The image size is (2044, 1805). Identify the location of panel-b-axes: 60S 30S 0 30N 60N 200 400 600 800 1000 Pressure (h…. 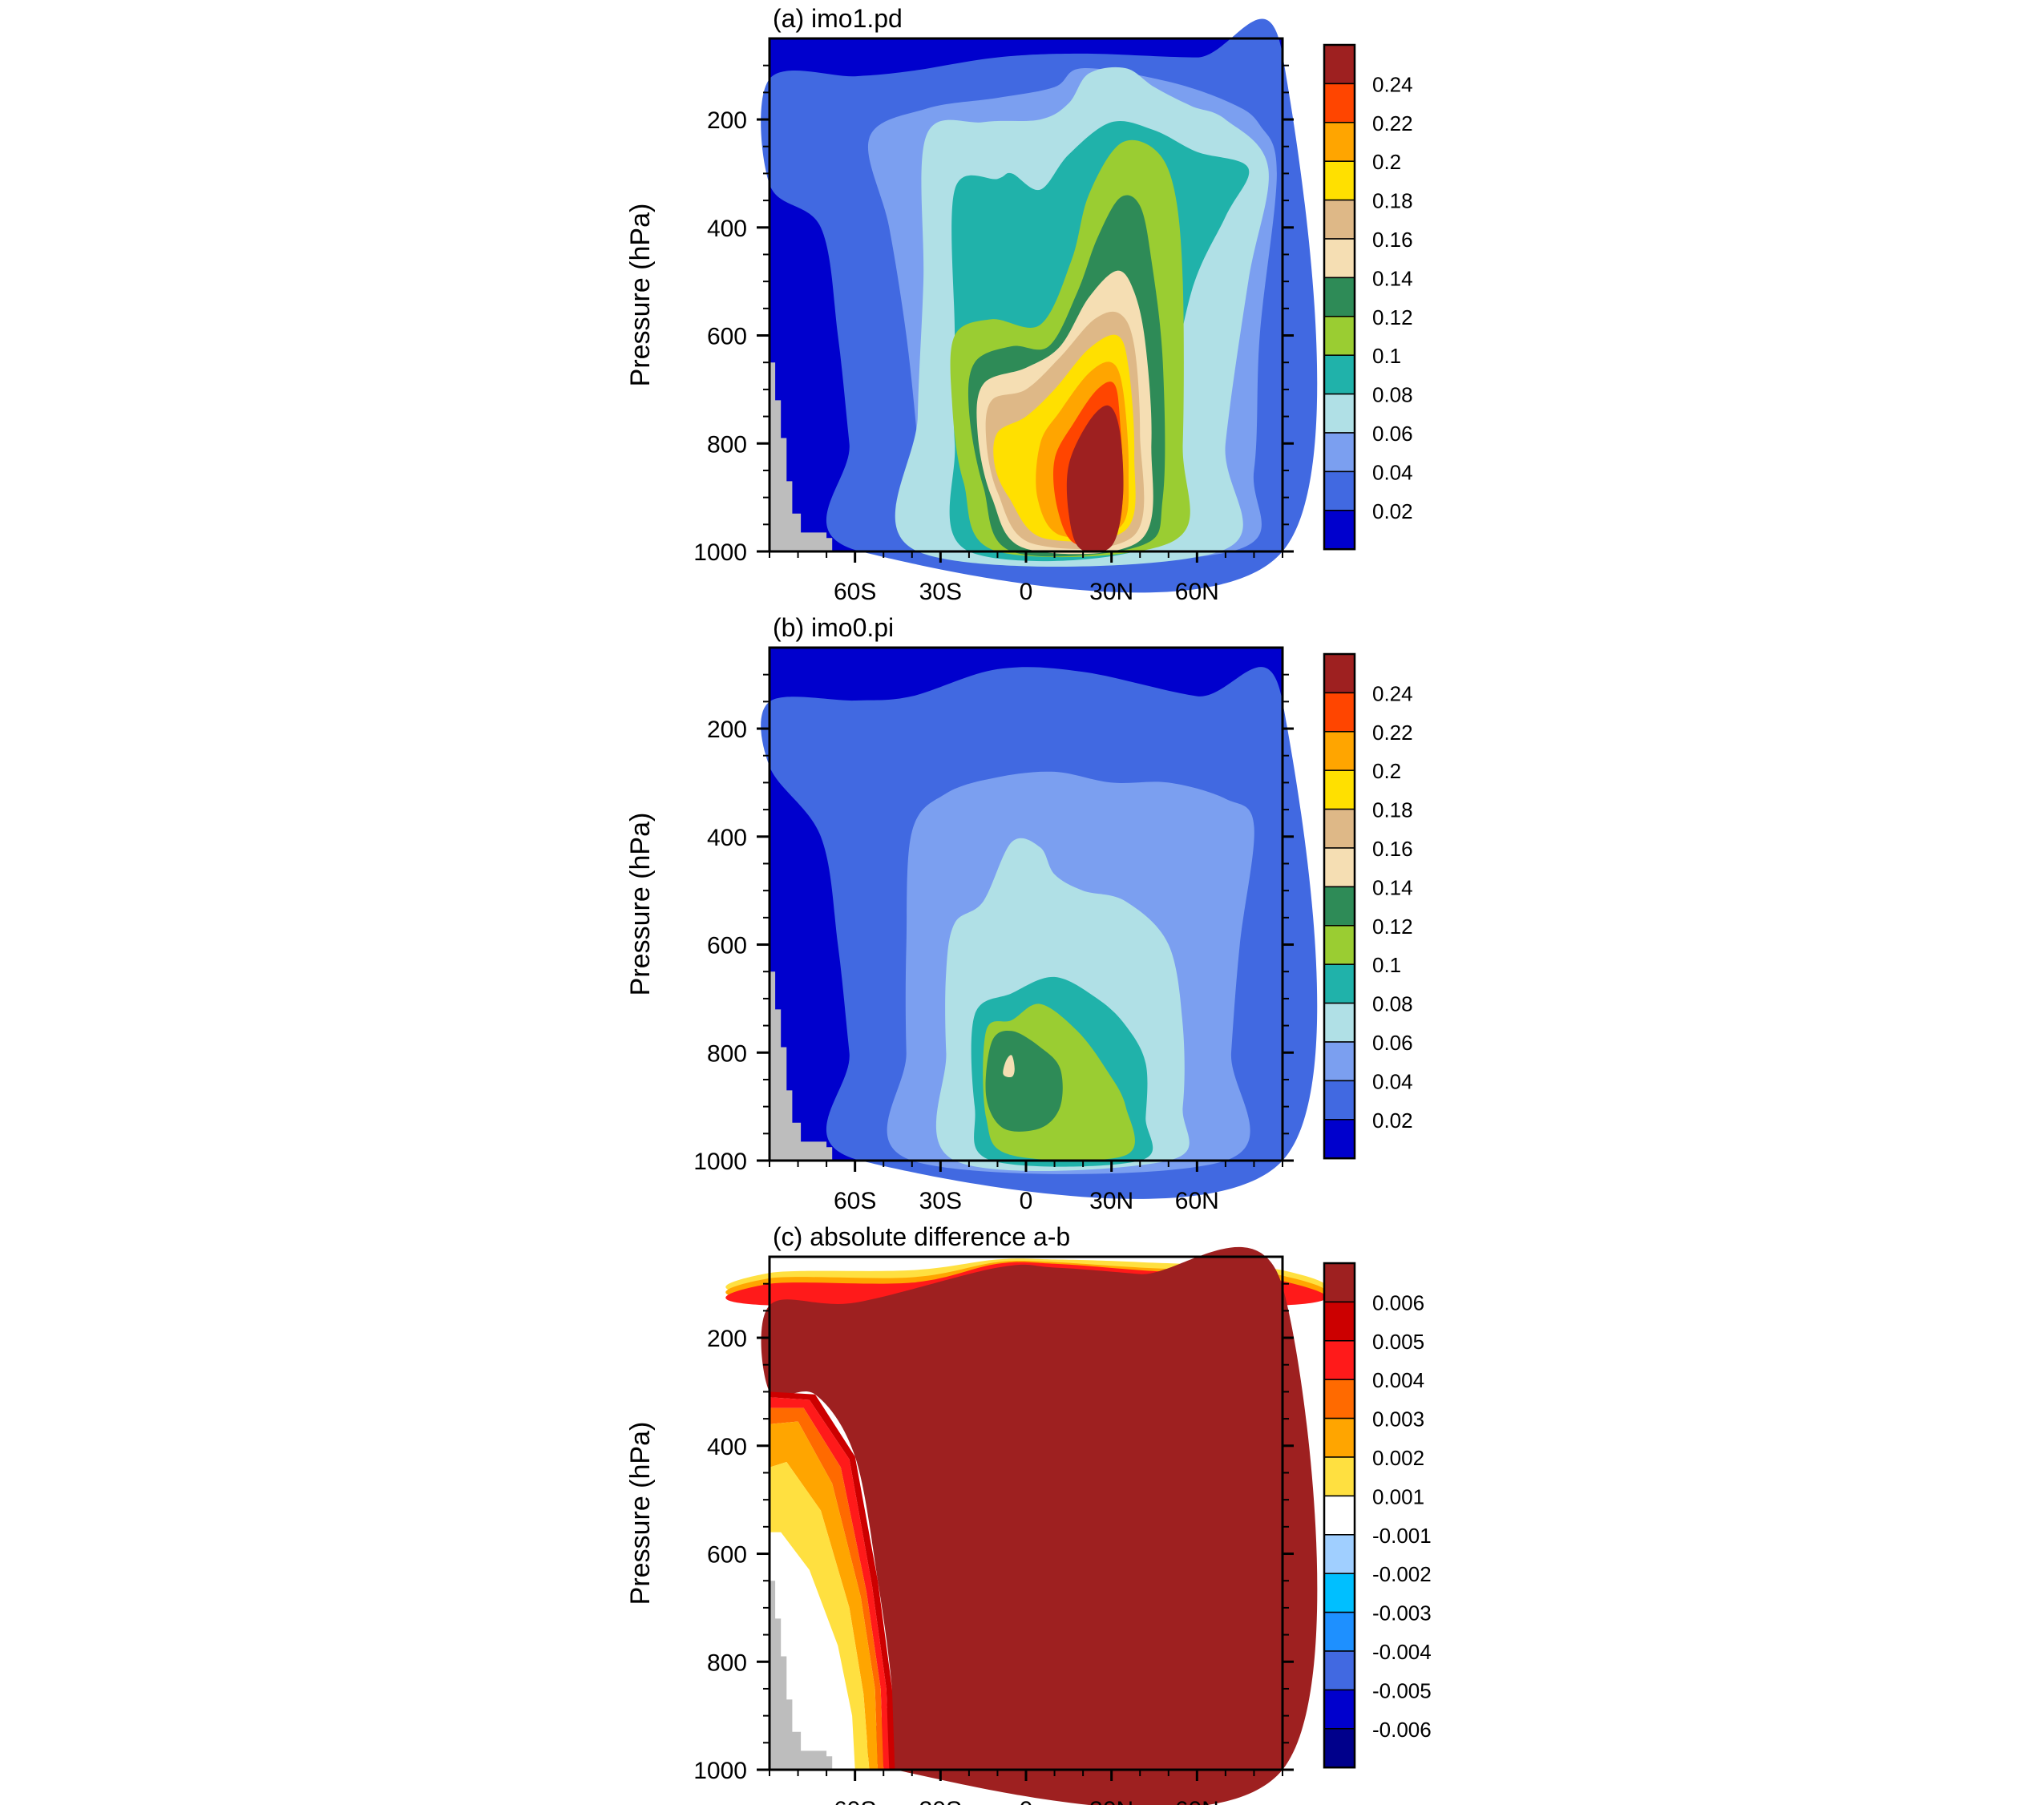
(959, 913).